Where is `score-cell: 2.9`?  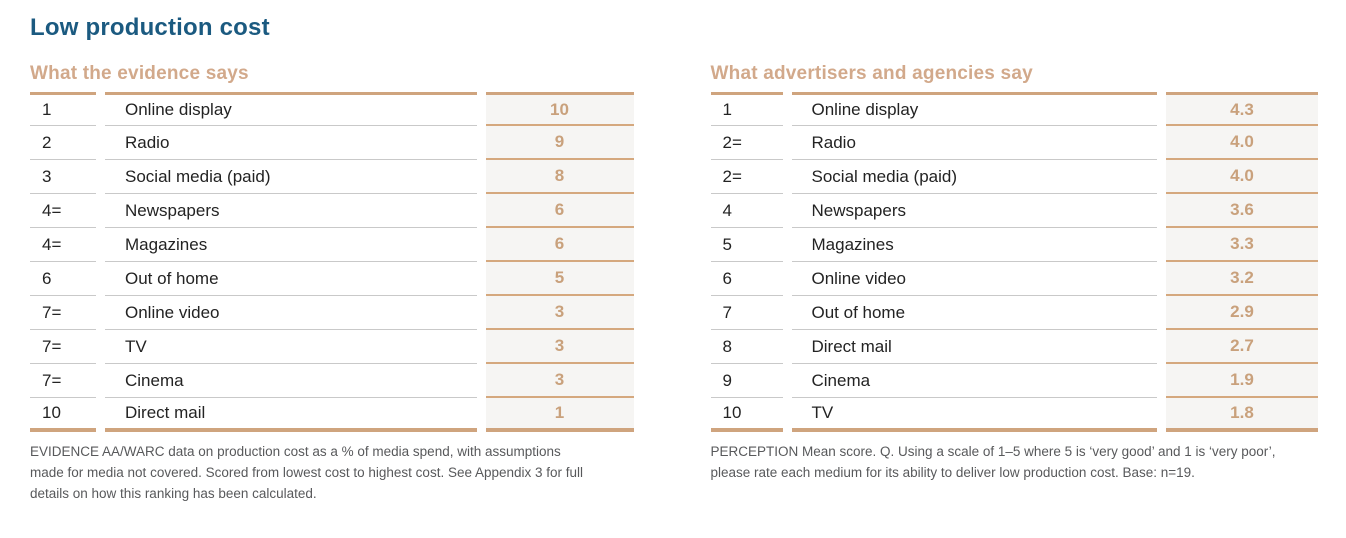 score-cell: 2.9 is located at coordinates (1242, 313).